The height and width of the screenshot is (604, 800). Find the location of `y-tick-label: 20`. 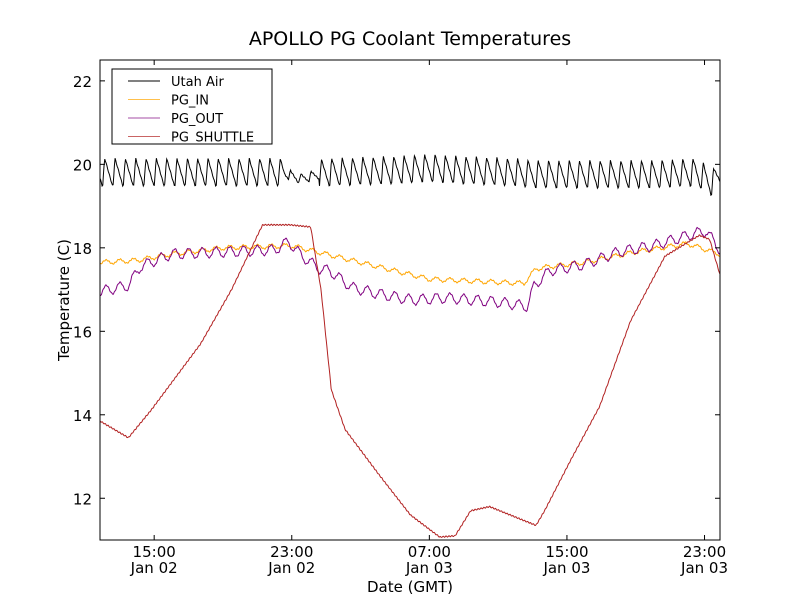

y-tick-label: 20 is located at coordinates (82, 165).